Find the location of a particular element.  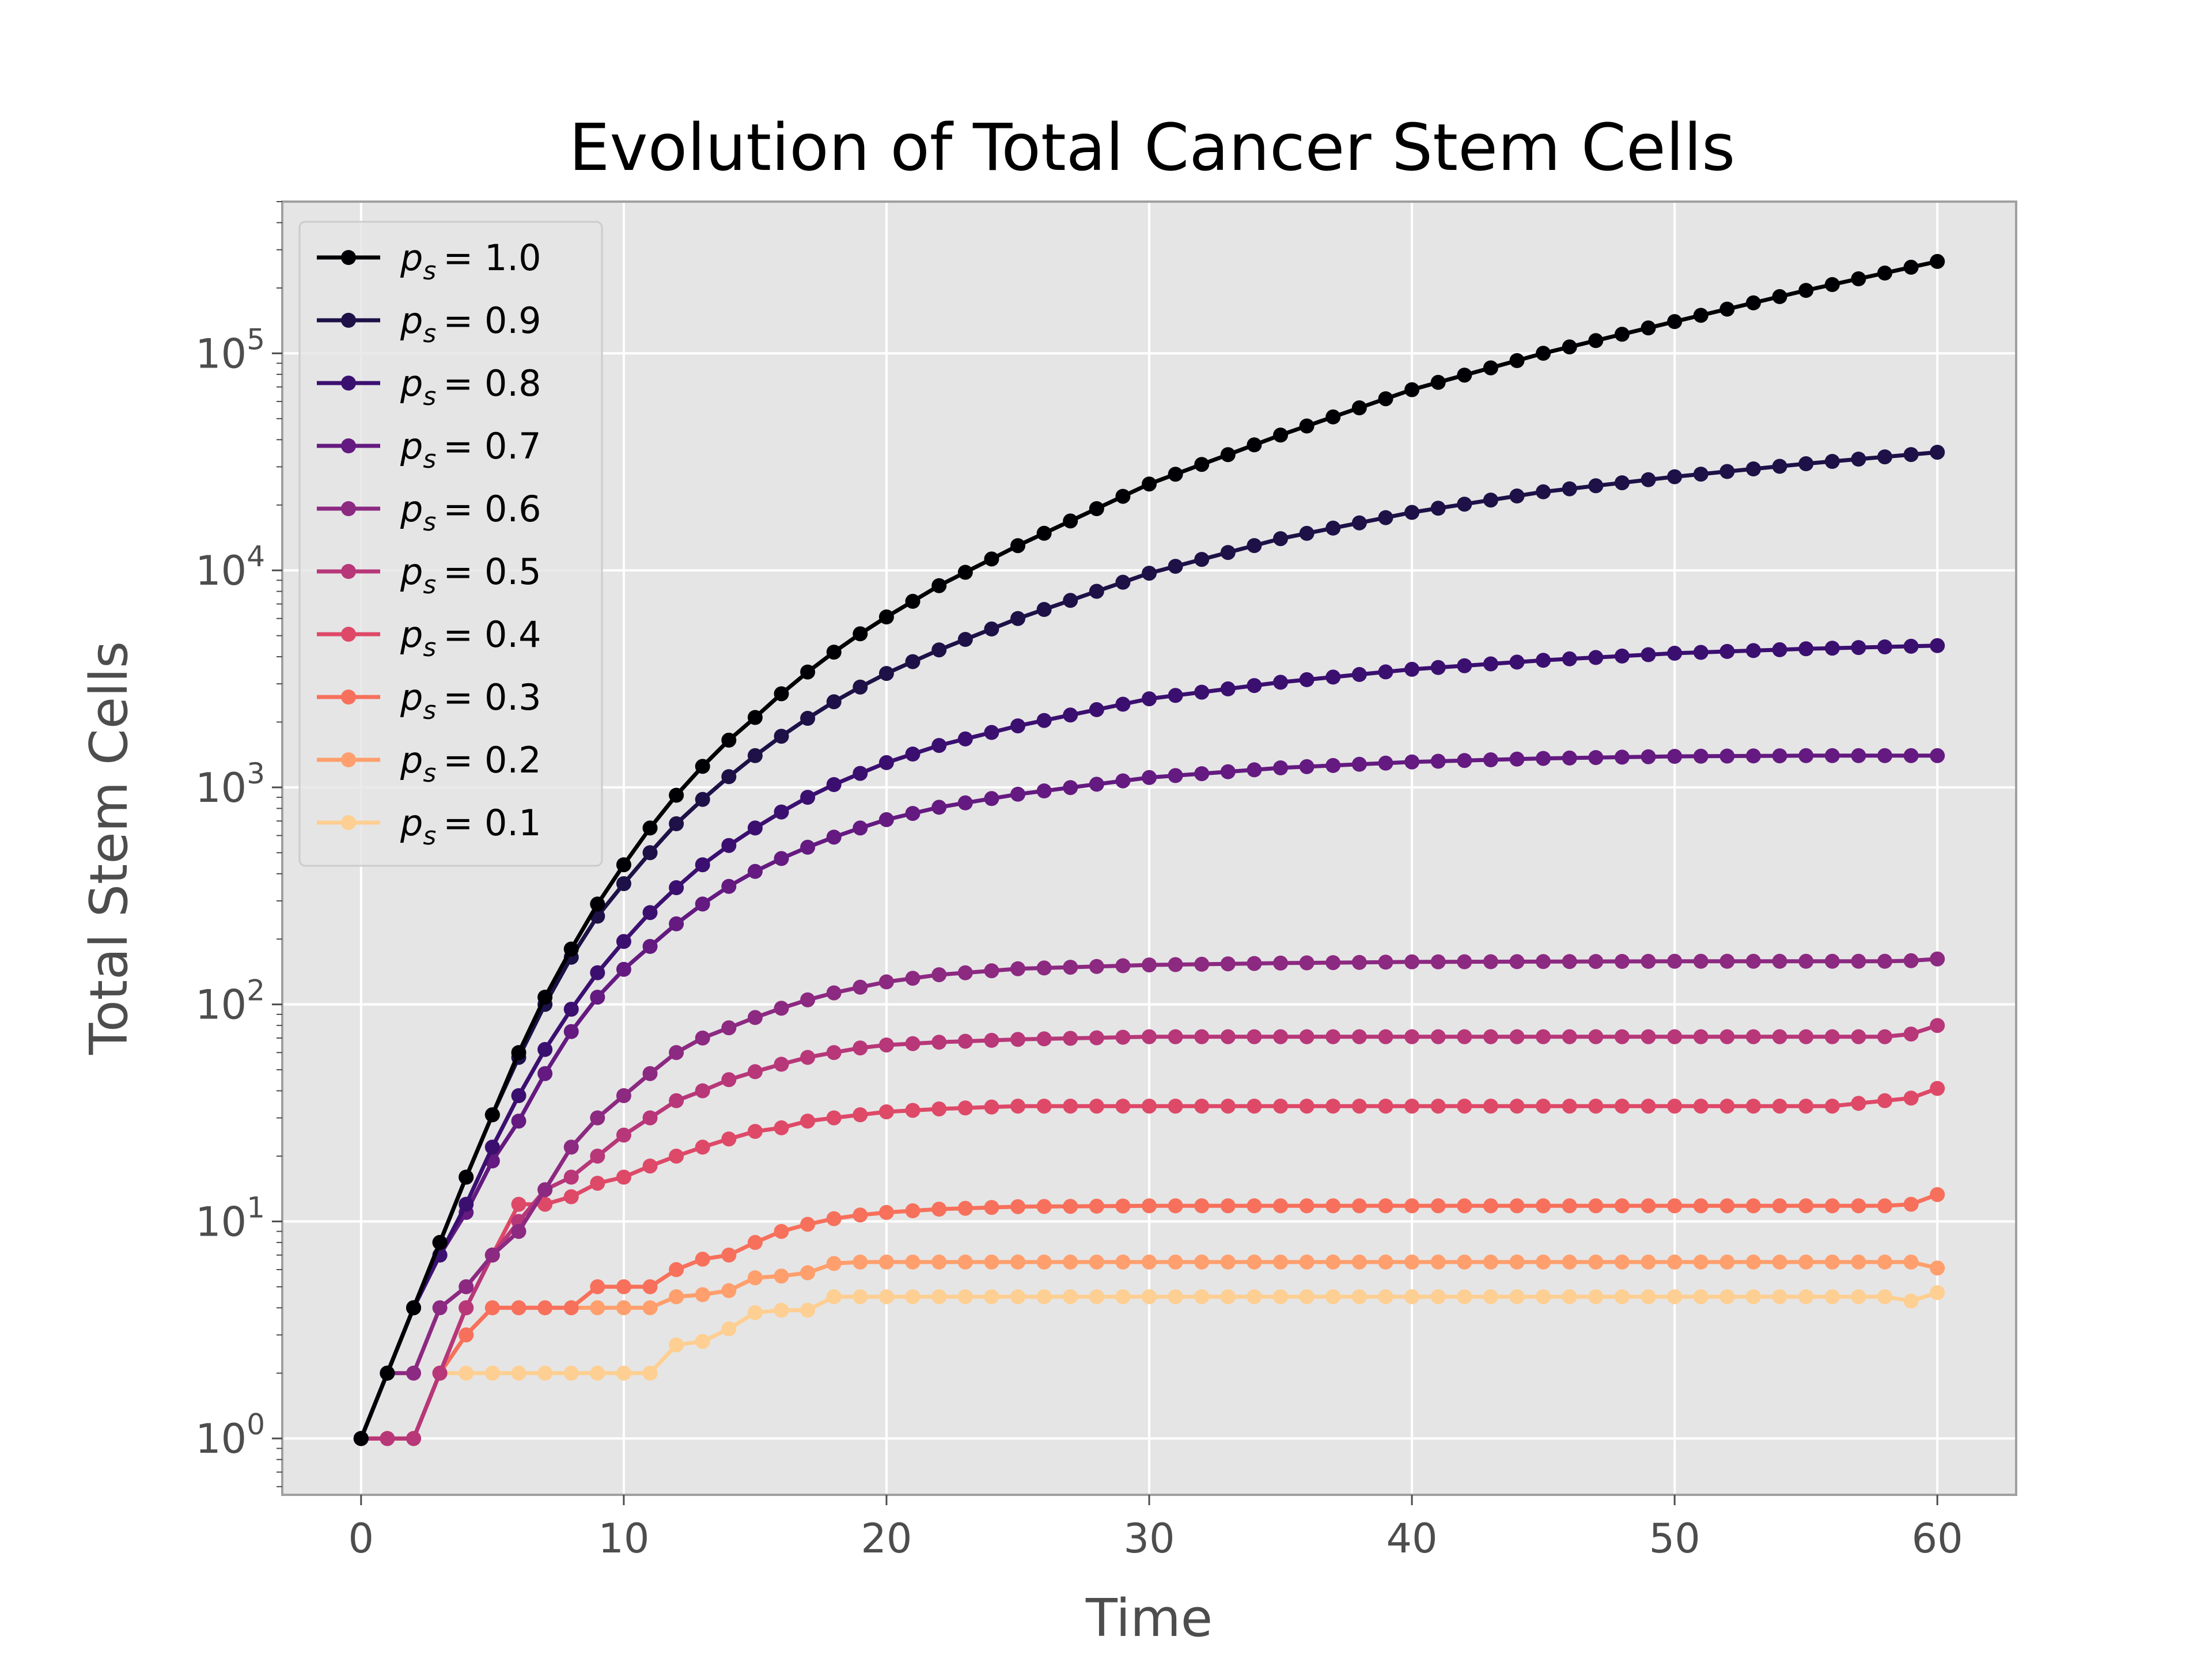

legend-label: ps = 0.7 is located at coordinates (470, 449).